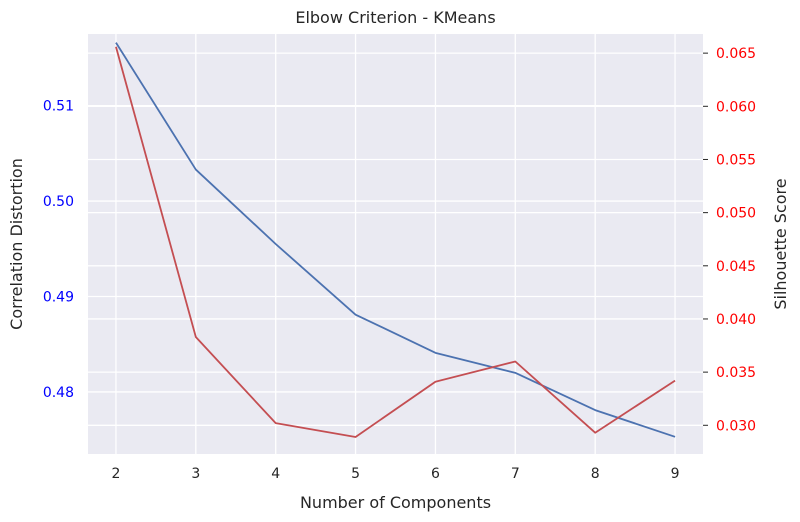 Image resolution: width=800 pixels, height=522 pixels. I want to click on right-y-tick-label: 0.050, so click(736, 214).